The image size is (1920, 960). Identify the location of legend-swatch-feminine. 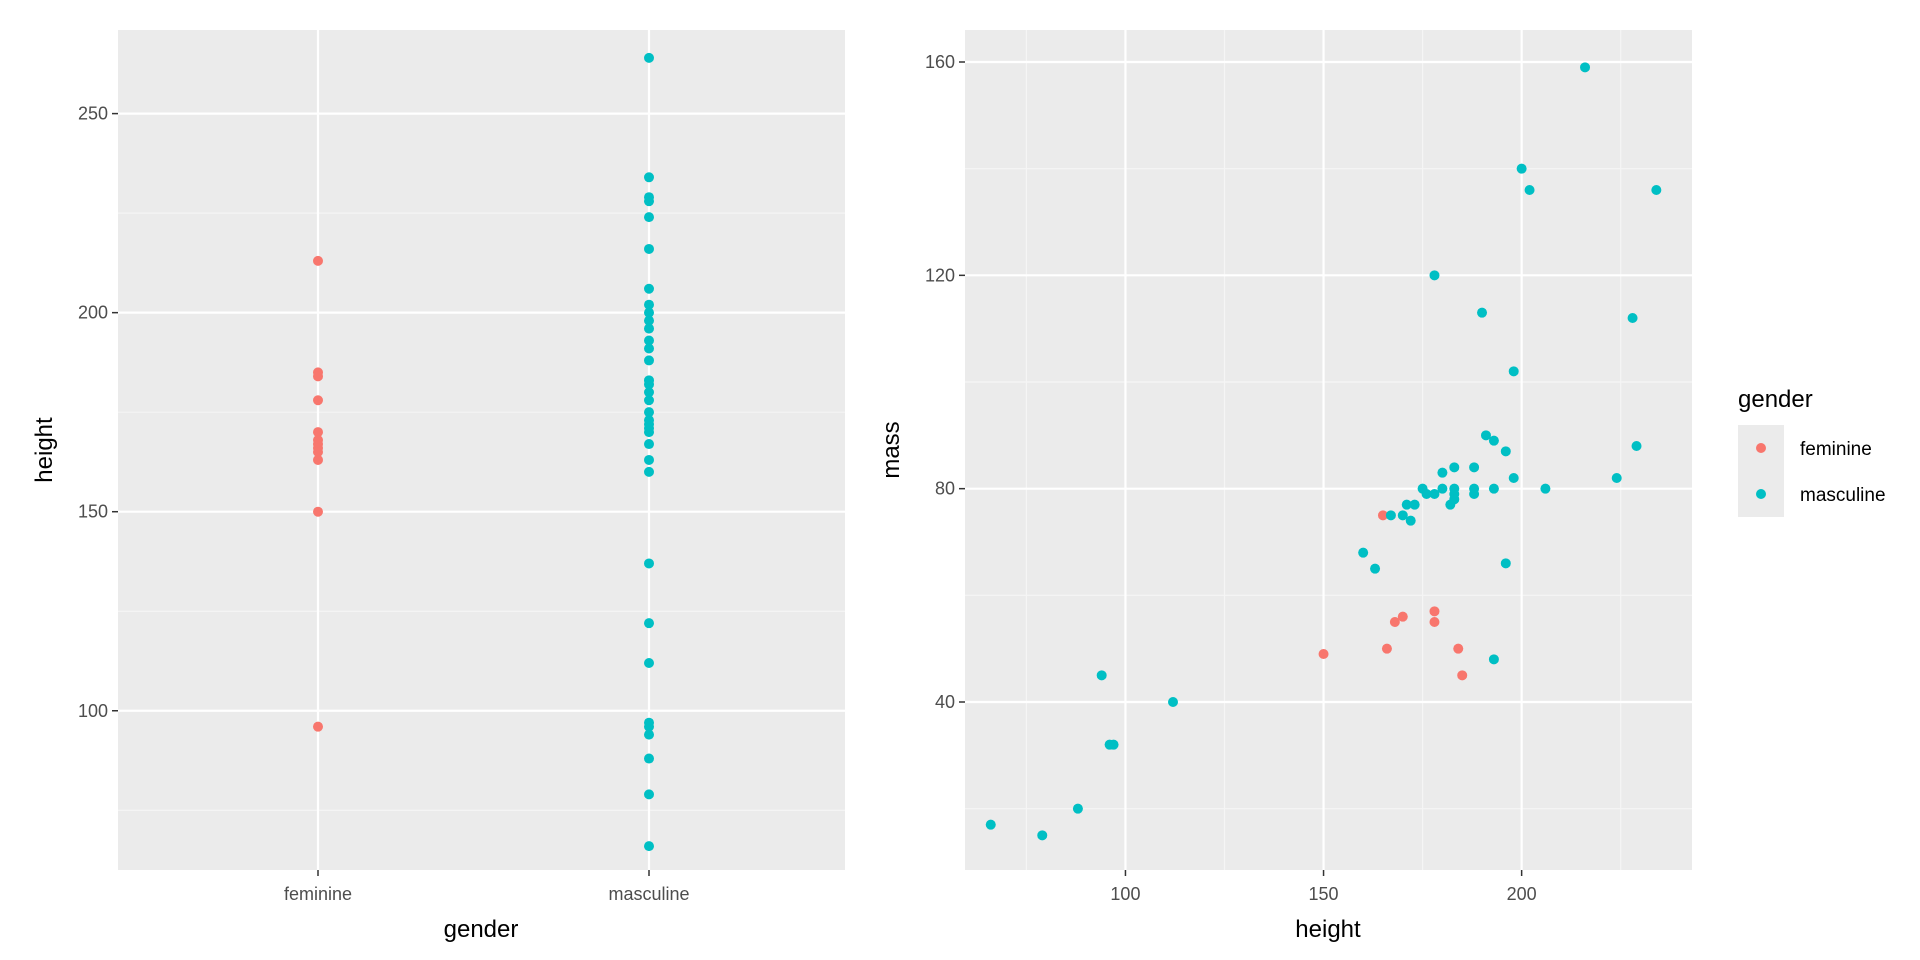
(1761, 448).